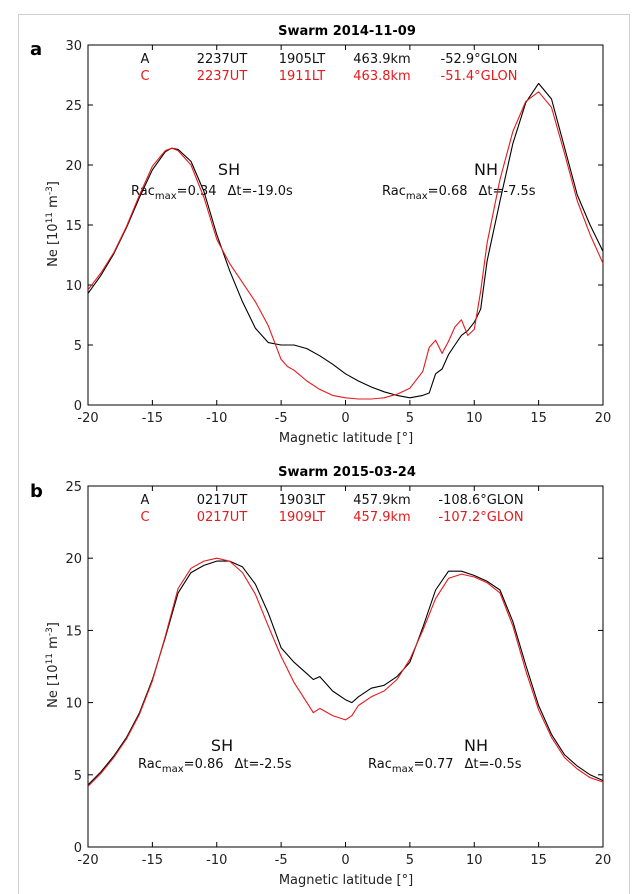  I want to click on panel-a-ylabel-main: Ne [10, so click(53, 244).